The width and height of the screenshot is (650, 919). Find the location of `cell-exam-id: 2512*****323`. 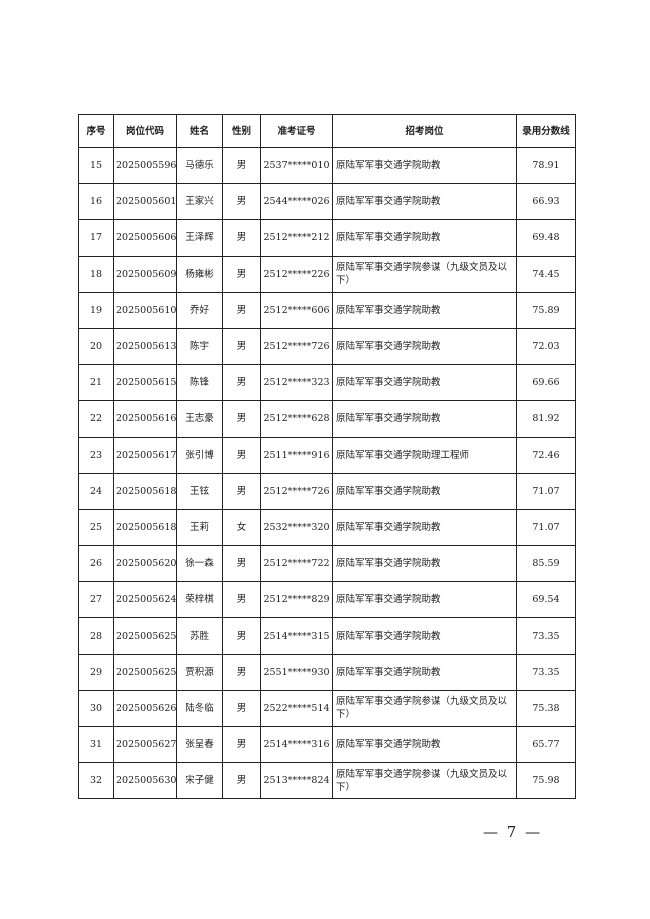

cell-exam-id: 2512*****323 is located at coordinates (296, 383).